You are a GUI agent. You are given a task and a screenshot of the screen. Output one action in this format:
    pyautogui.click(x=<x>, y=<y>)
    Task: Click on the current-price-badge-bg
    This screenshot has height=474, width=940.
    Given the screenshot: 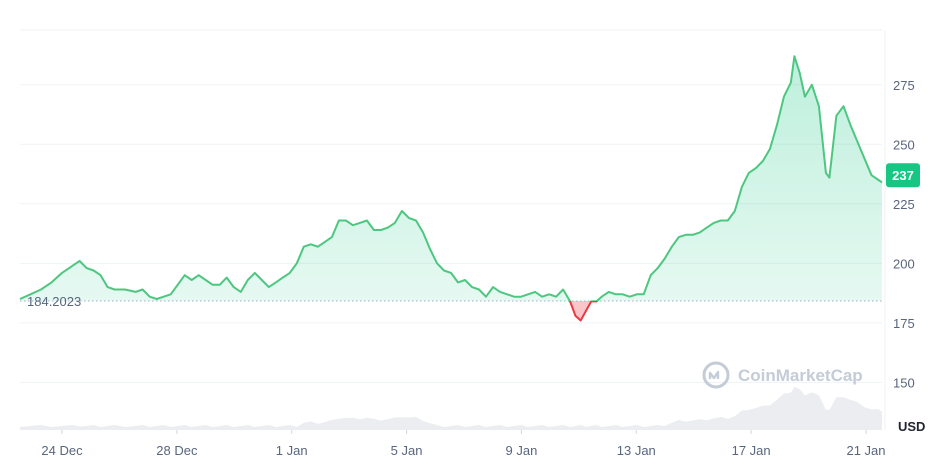 What is the action you would take?
    pyautogui.click(x=903, y=175)
    